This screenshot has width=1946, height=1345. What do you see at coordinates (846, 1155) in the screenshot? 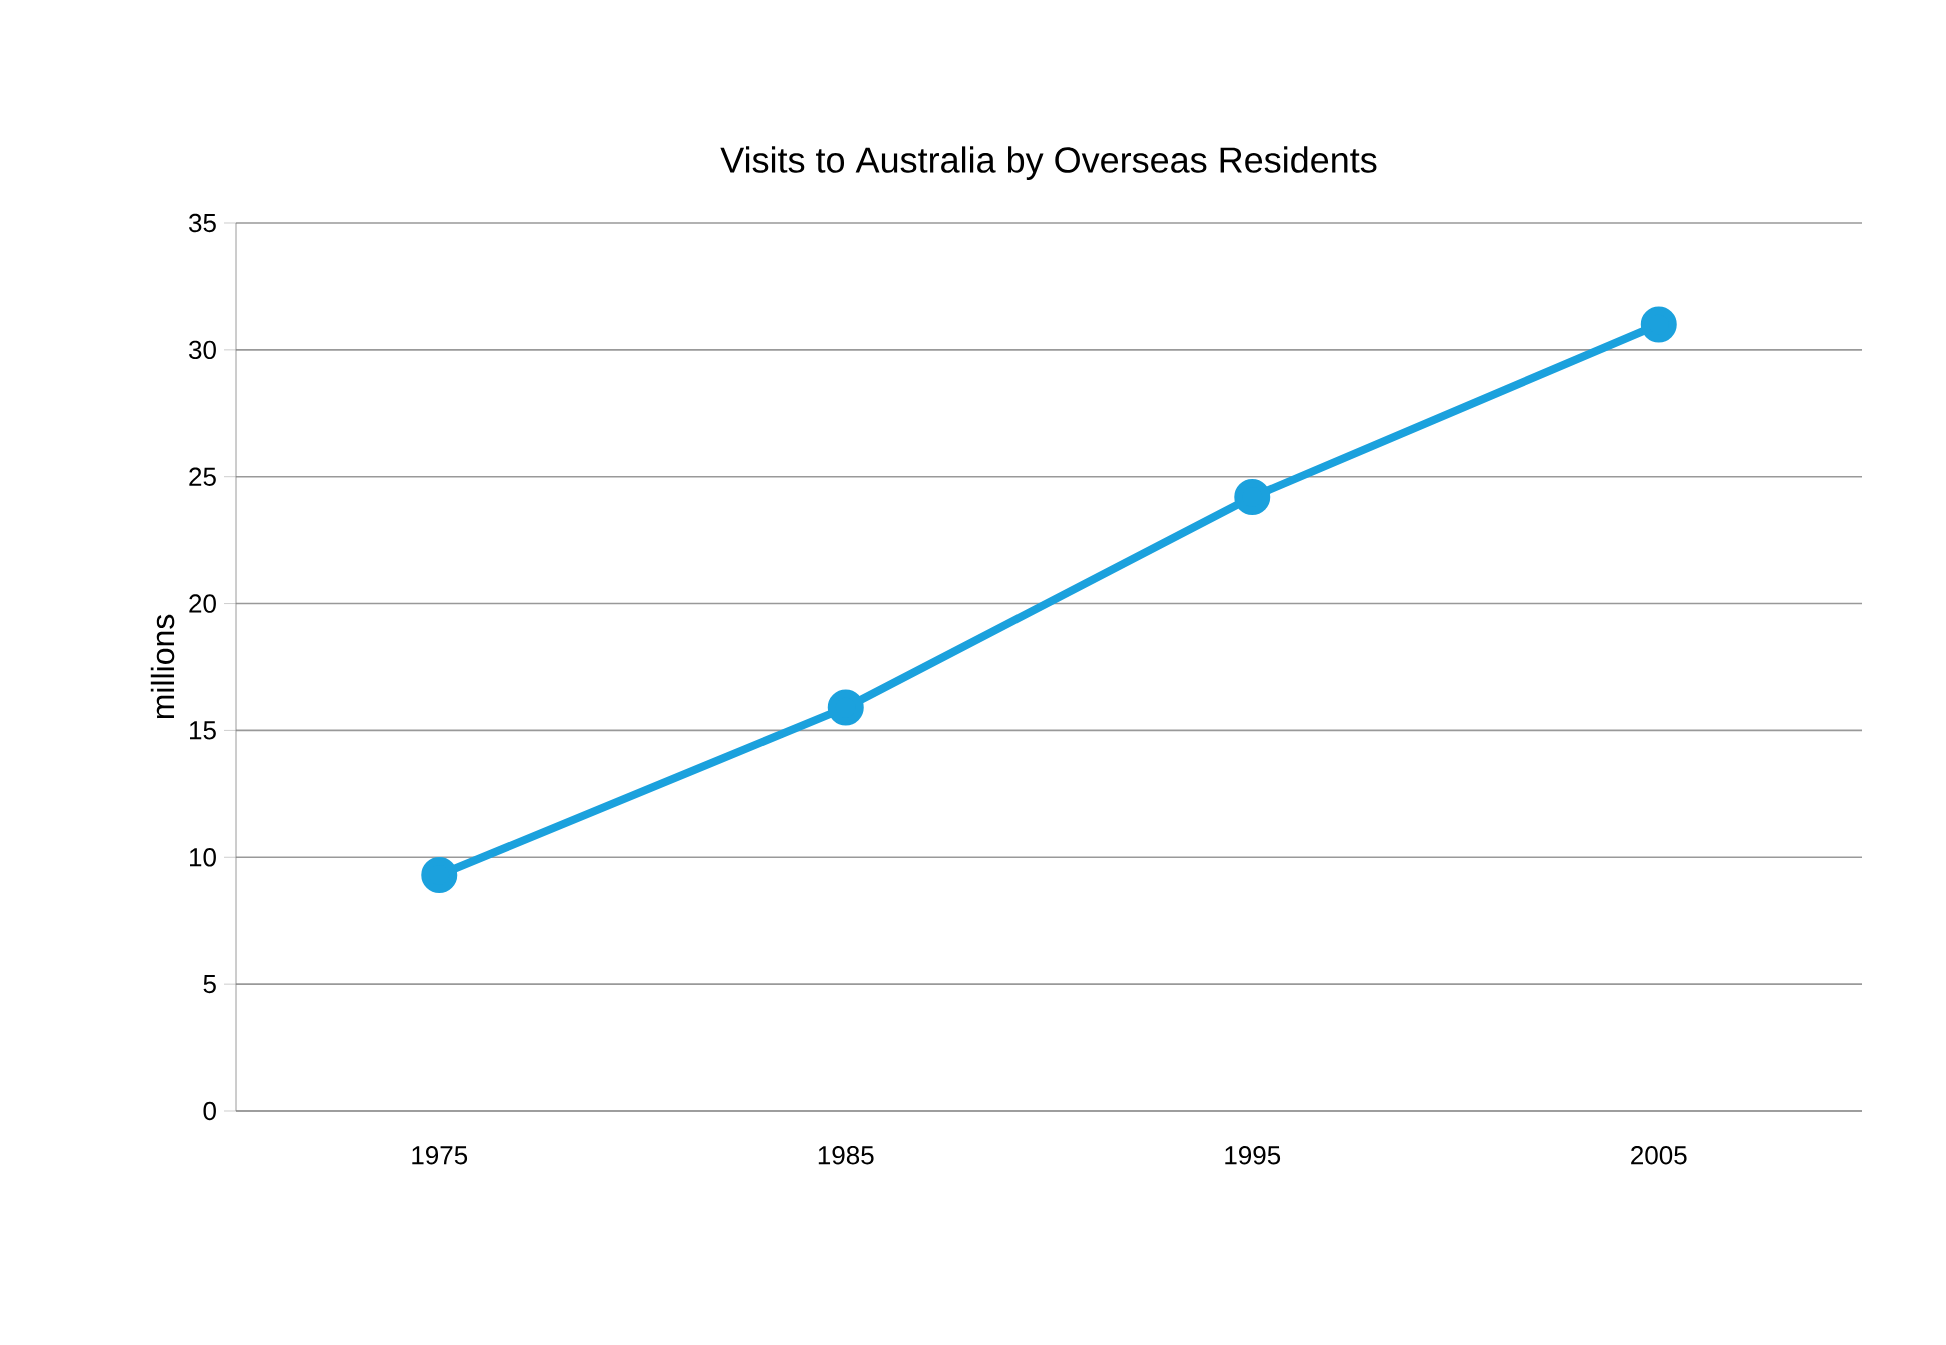
I see `x-tick-label: 1985` at bounding box center [846, 1155].